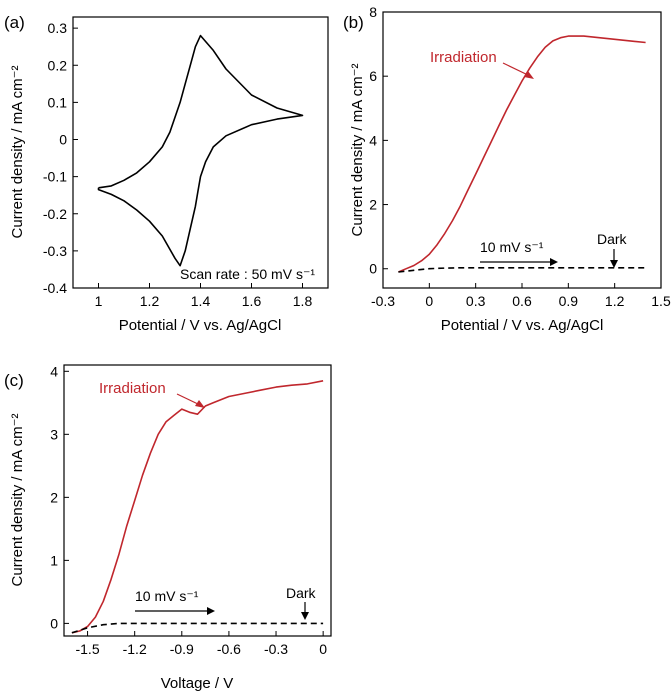 The width and height of the screenshot is (672, 699). Describe the element at coordinates (373, 205) in the screenshot. I see `panel-b-ytick-label: 2` at that location.